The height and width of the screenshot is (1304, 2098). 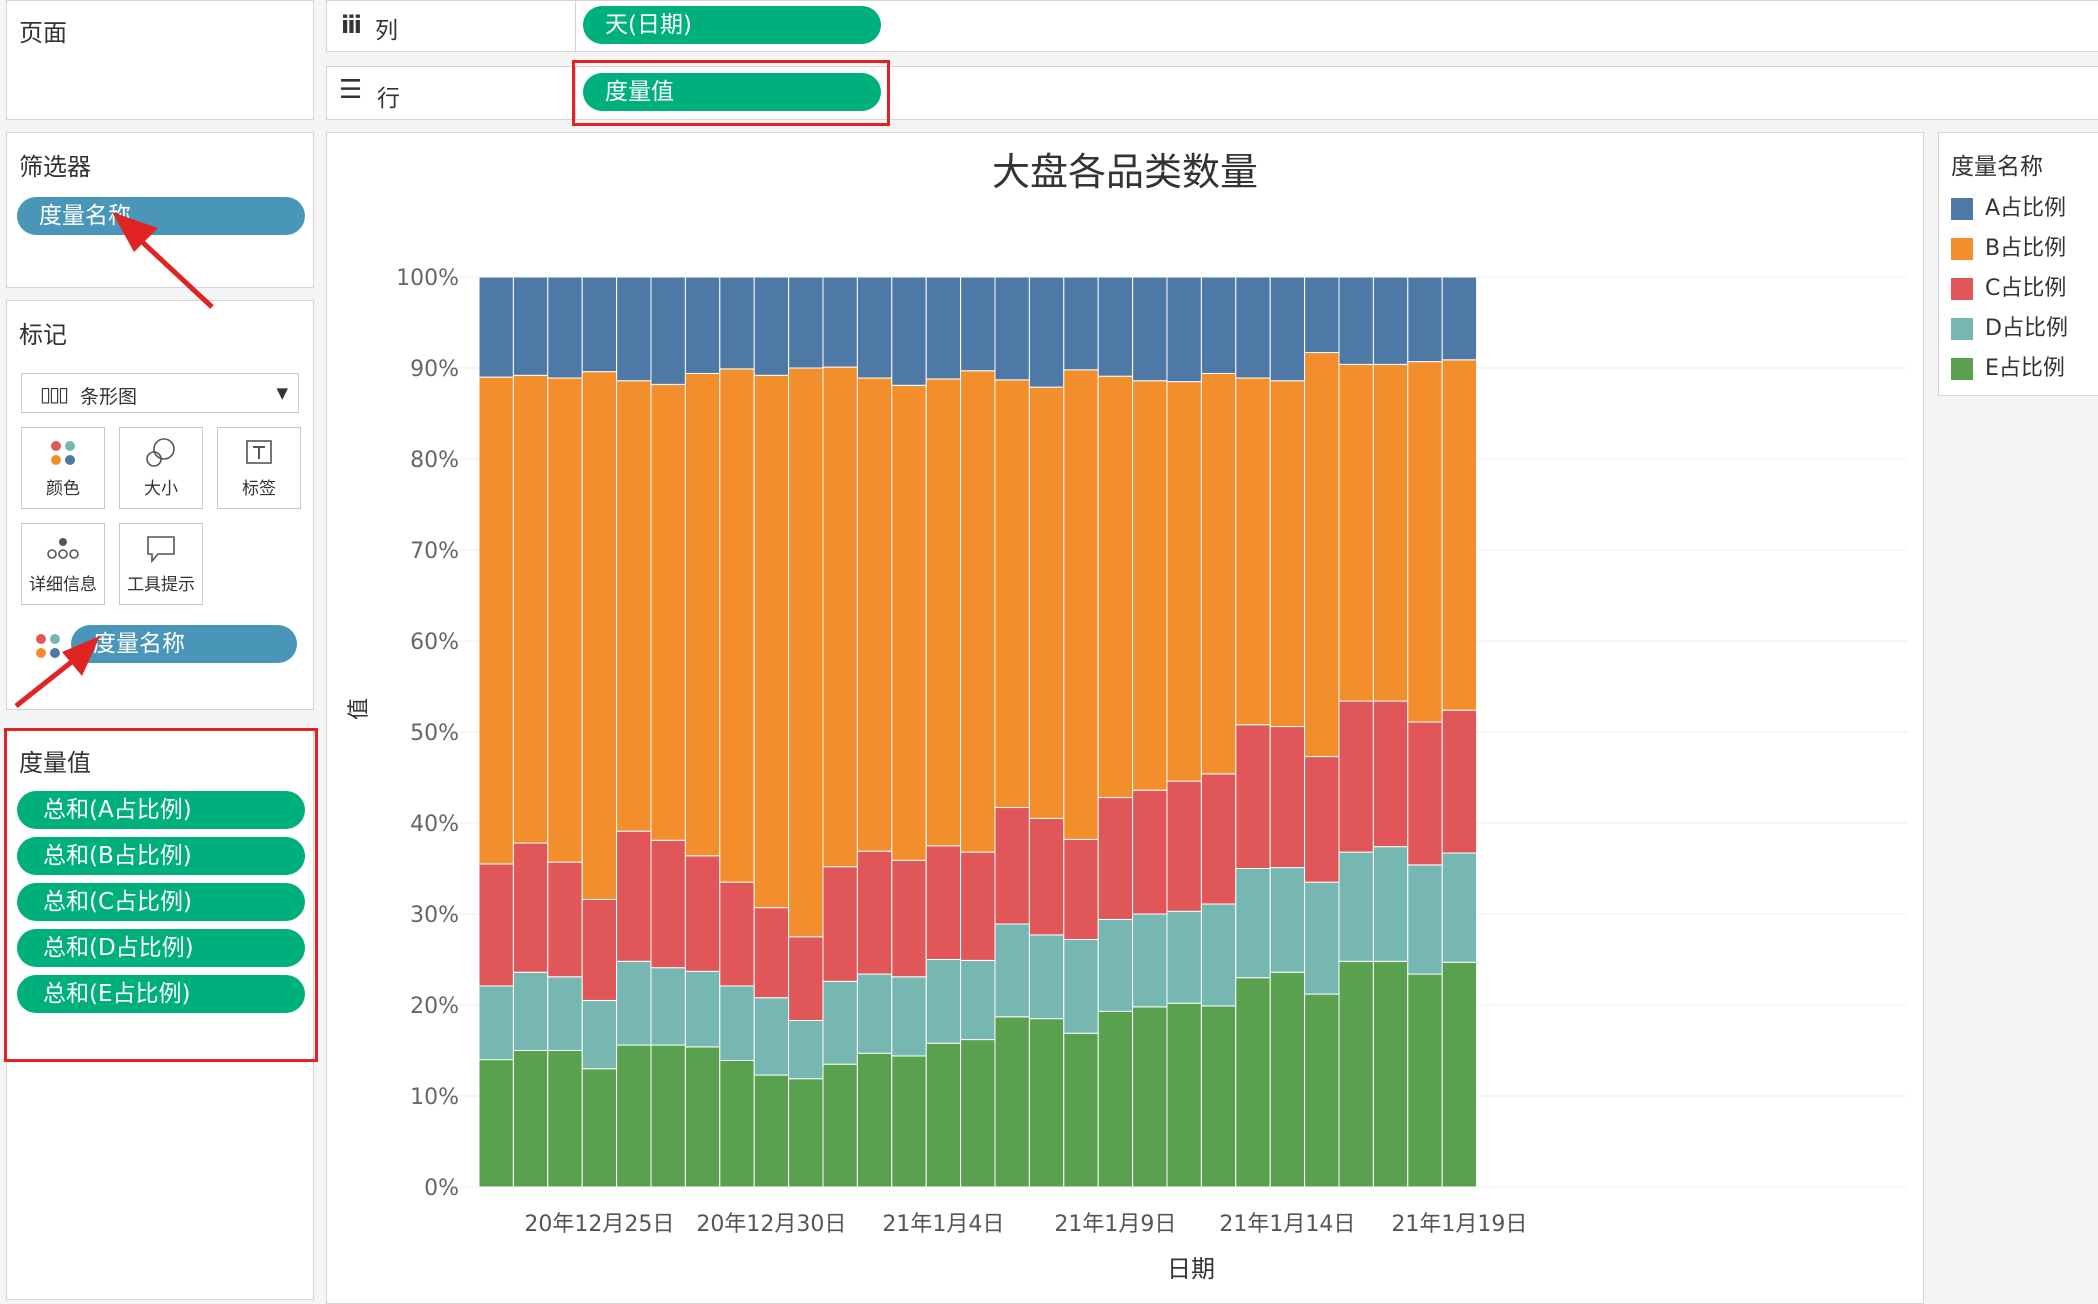 I want to click on measure-pill-d: 总和(D占比例), so click(x=161, y=948).